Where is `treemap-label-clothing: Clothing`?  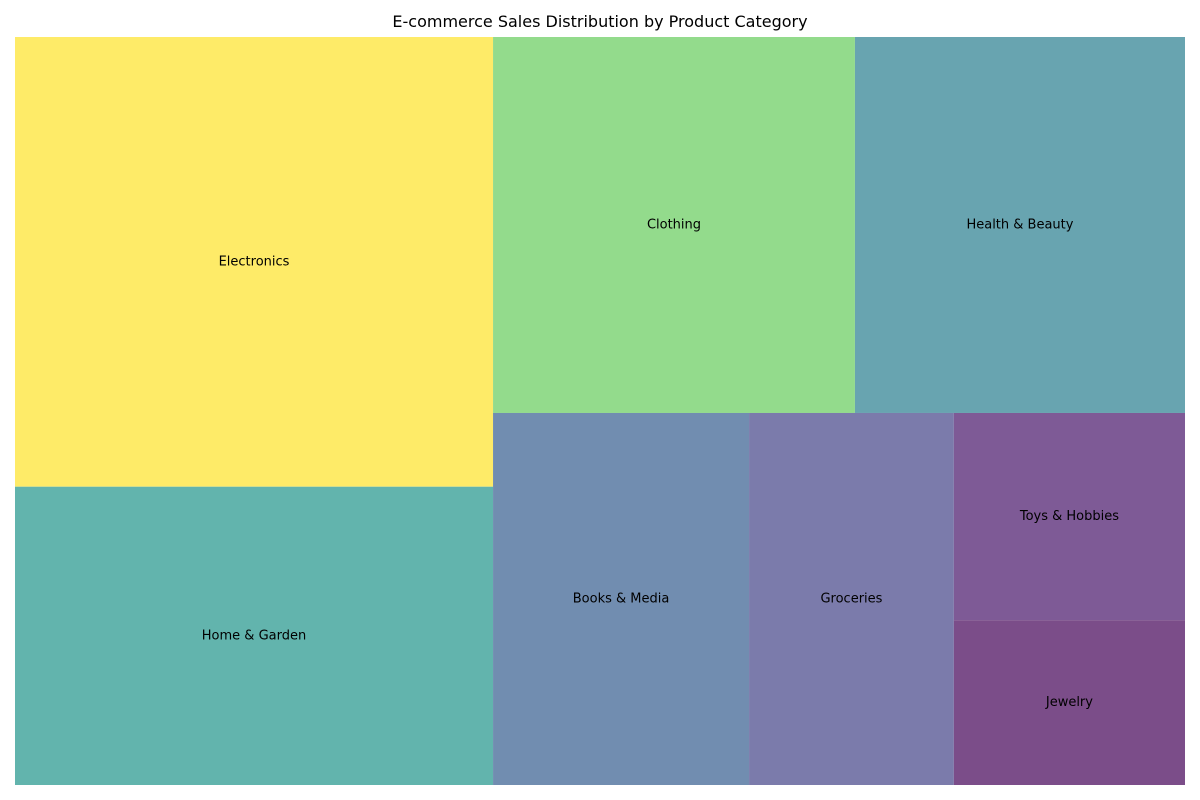
treemap-label-clothing: Clothing is located at coordinates (674, 224).